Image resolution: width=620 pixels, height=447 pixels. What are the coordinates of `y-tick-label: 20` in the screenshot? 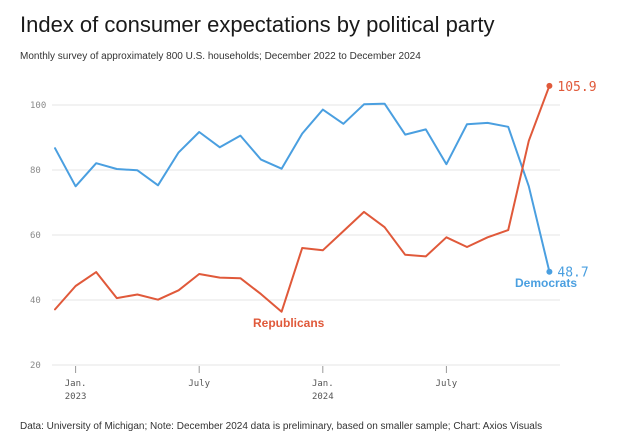 It's located at (35, 366).